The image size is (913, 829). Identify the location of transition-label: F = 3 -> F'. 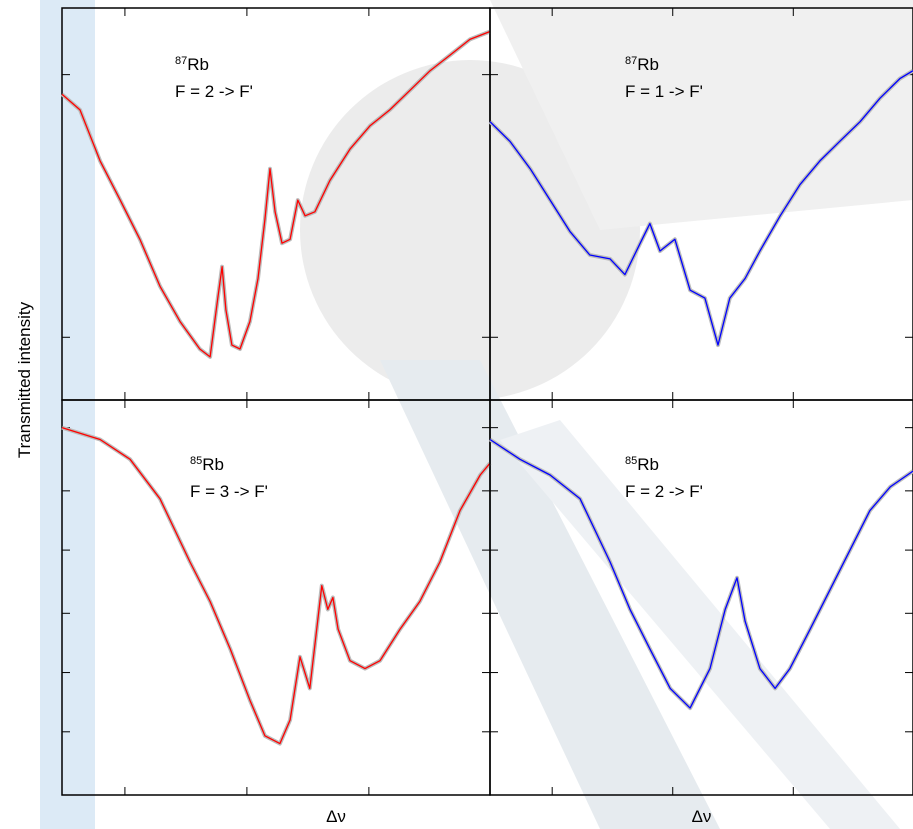
(229, 491).